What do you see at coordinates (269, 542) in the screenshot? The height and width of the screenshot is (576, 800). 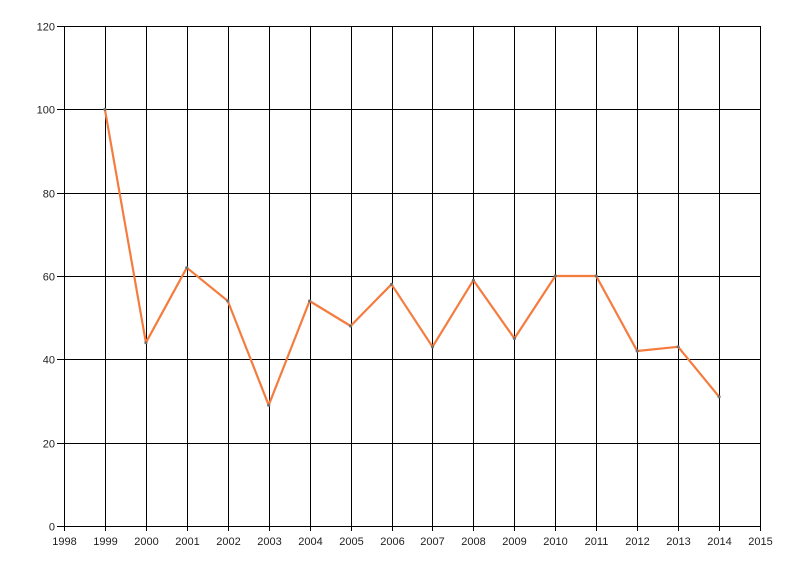 I see `x-axis-tick-label: 2003` at bounding box center [269, 542].